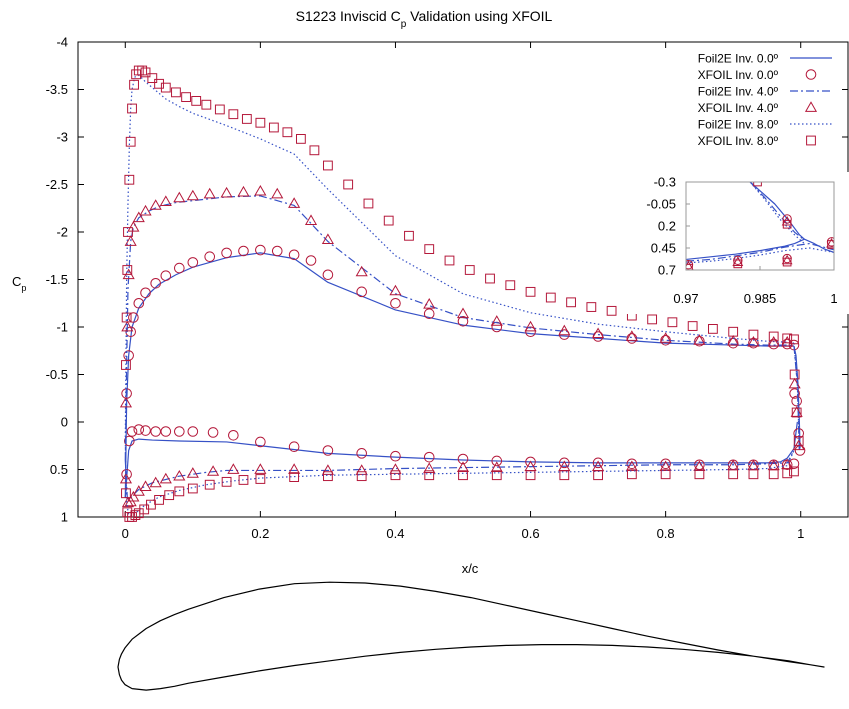 The height and width of the screenshot is (709, 849). I want to click on y-tick-label: -1.5, so click(57, 279).